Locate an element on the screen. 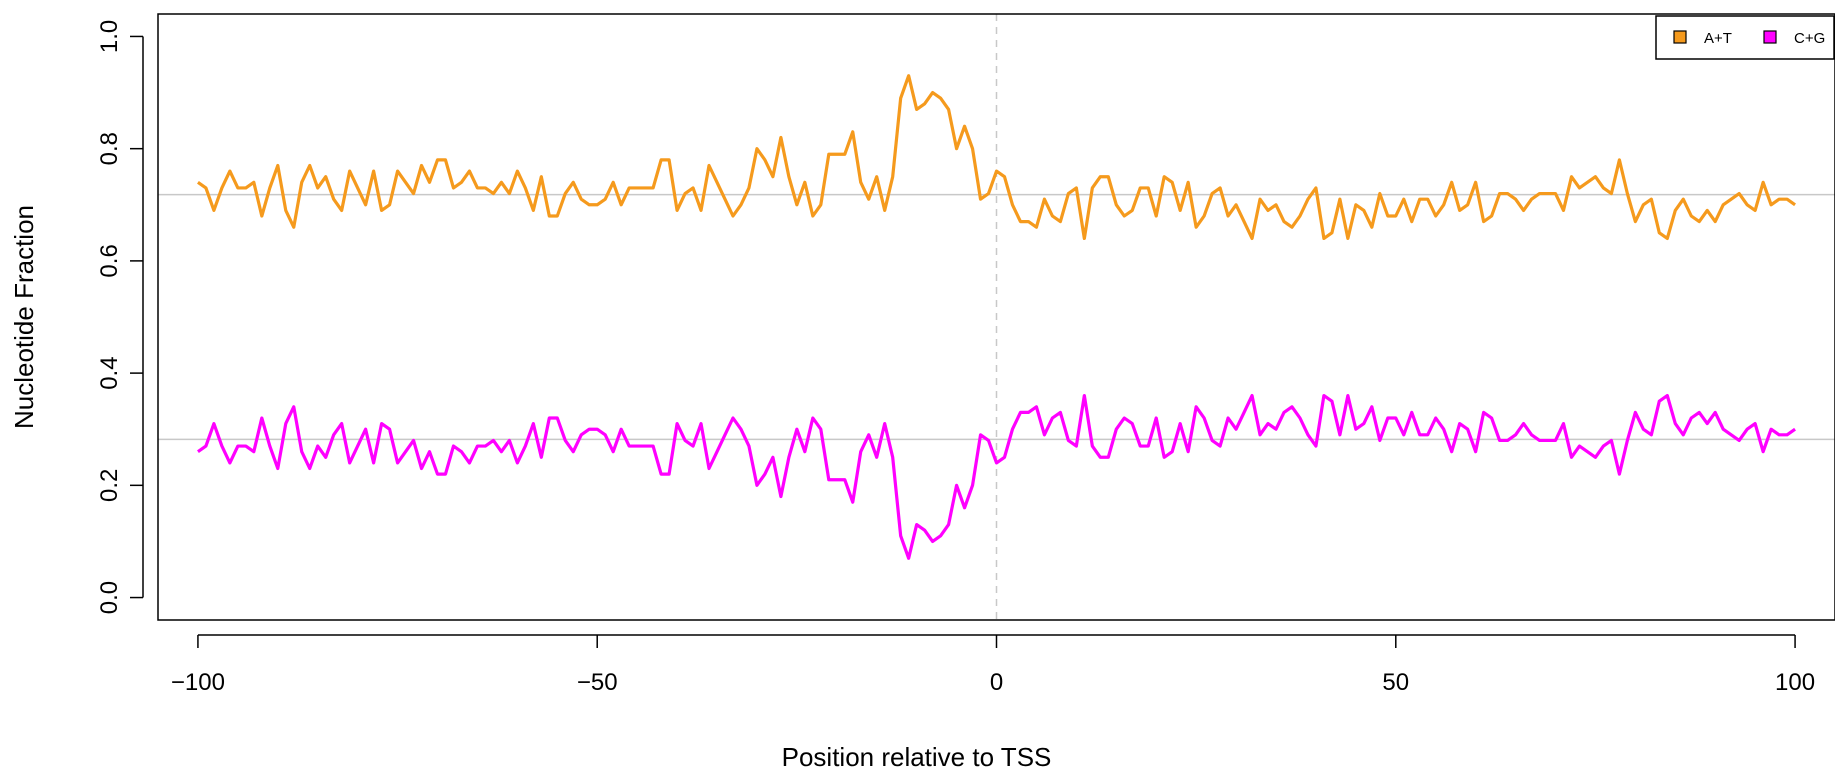 Image resolution: width=1835 pixels, height=775 pixels. y-tick-label: 0.4 is located at coordinates (109, 372).